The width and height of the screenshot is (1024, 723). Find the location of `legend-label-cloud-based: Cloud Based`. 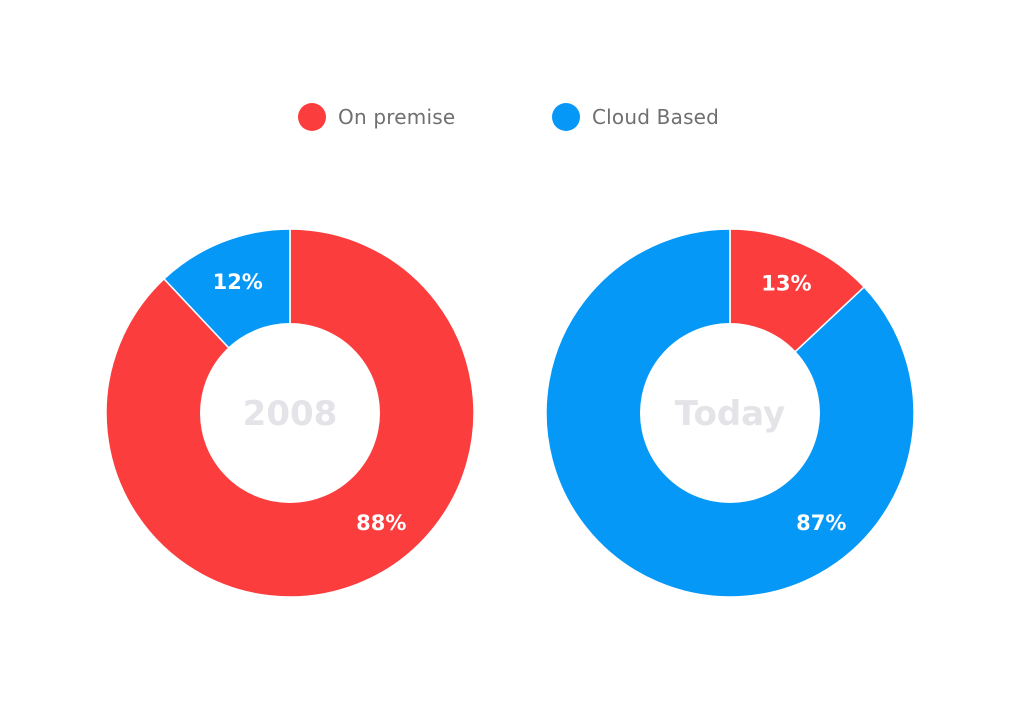

legend-label-cloud-based: Cloud Based is located at coordinates (656, 117).